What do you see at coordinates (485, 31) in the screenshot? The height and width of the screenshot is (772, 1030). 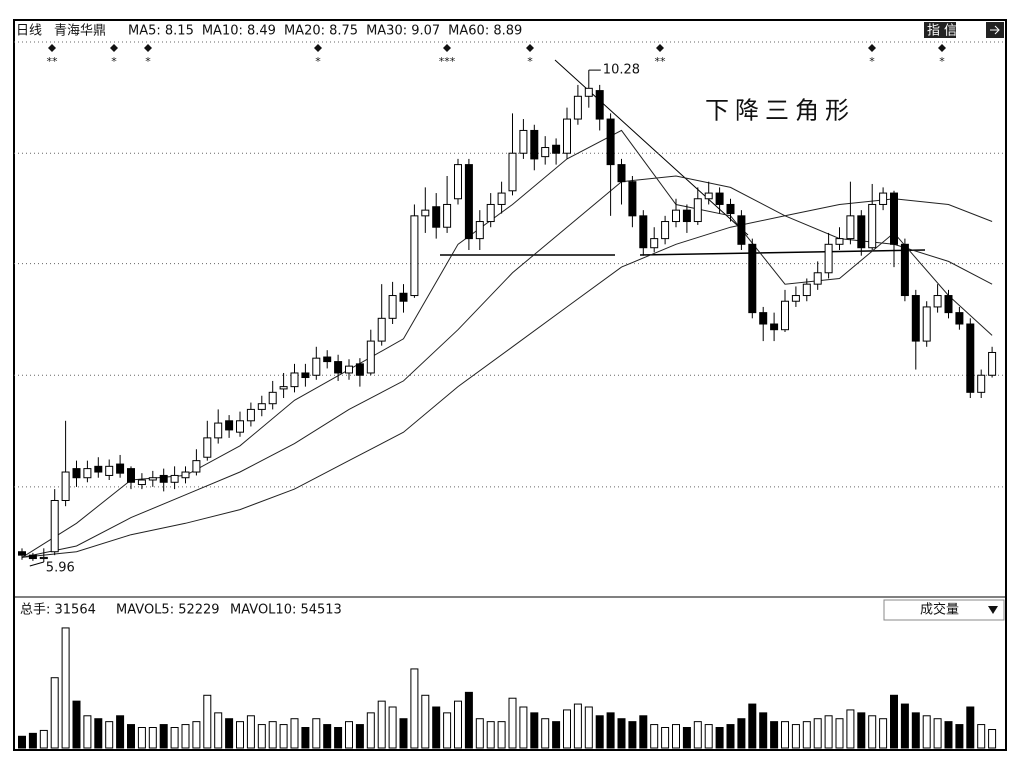 I see `ma-label: MA60: 8.89` at bounding box center [485, 31].